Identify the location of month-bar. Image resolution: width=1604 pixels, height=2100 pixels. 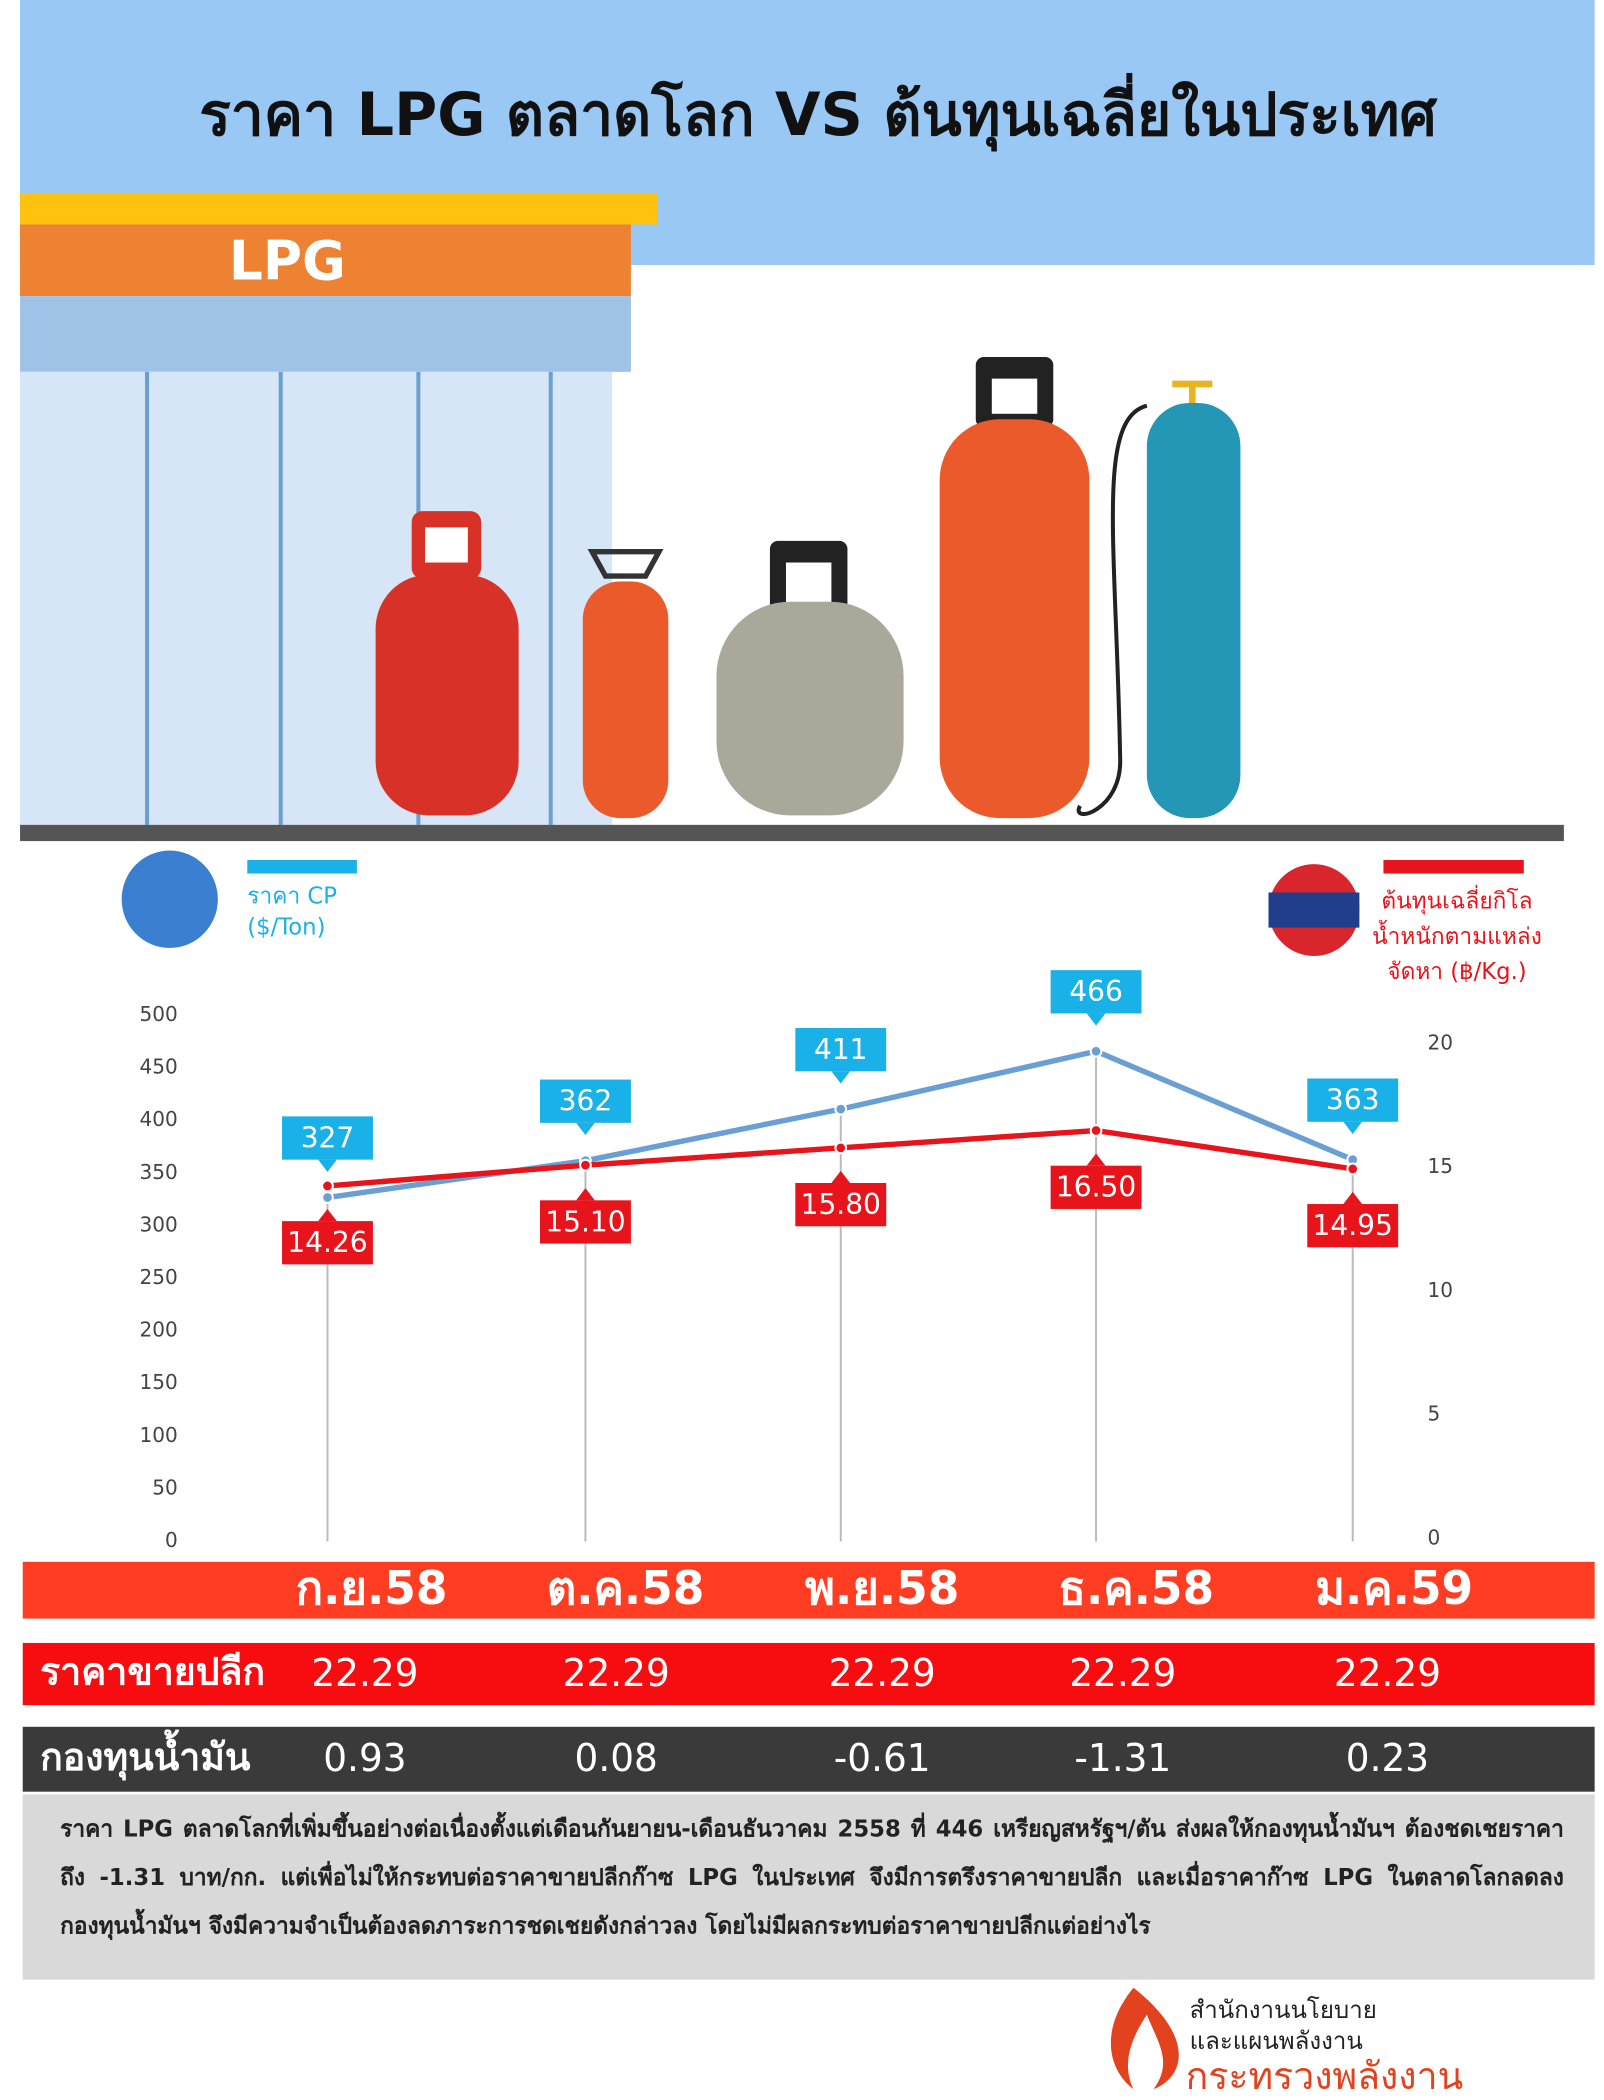
(808, 1590).